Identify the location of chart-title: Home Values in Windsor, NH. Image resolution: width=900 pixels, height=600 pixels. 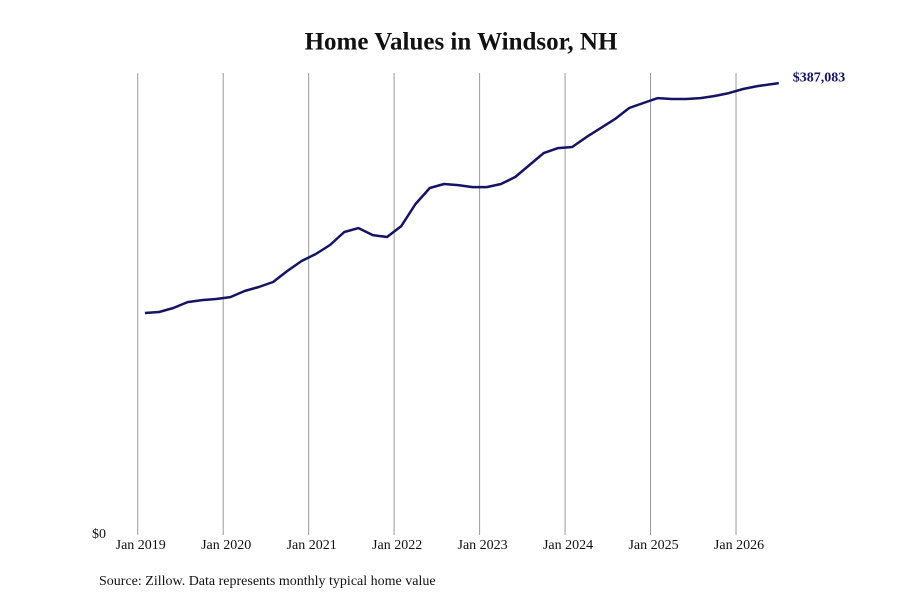
(461, 42).